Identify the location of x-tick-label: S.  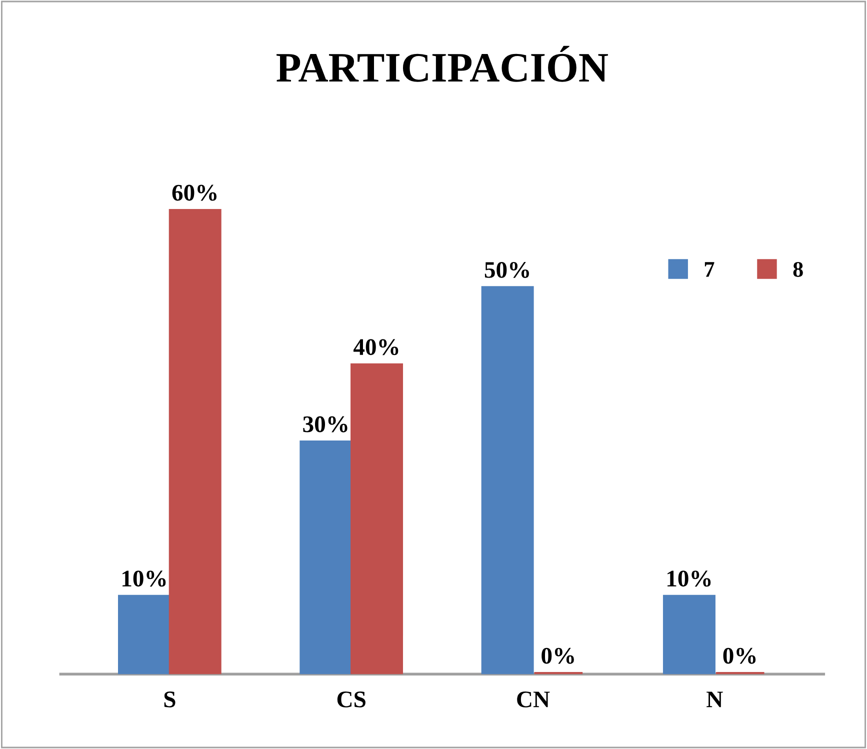
(170, 700).